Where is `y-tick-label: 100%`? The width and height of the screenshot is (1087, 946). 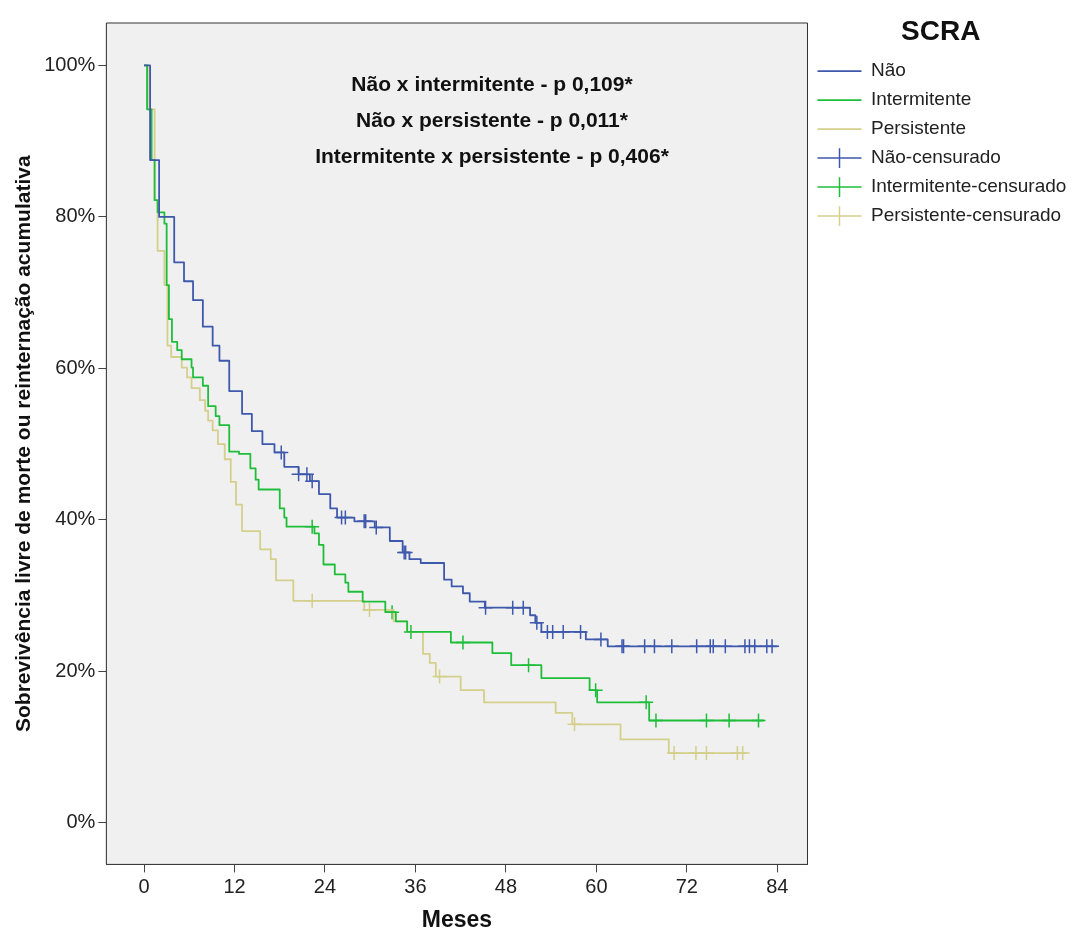
y-tick-label: 100% is located at coordinates (70, 63).